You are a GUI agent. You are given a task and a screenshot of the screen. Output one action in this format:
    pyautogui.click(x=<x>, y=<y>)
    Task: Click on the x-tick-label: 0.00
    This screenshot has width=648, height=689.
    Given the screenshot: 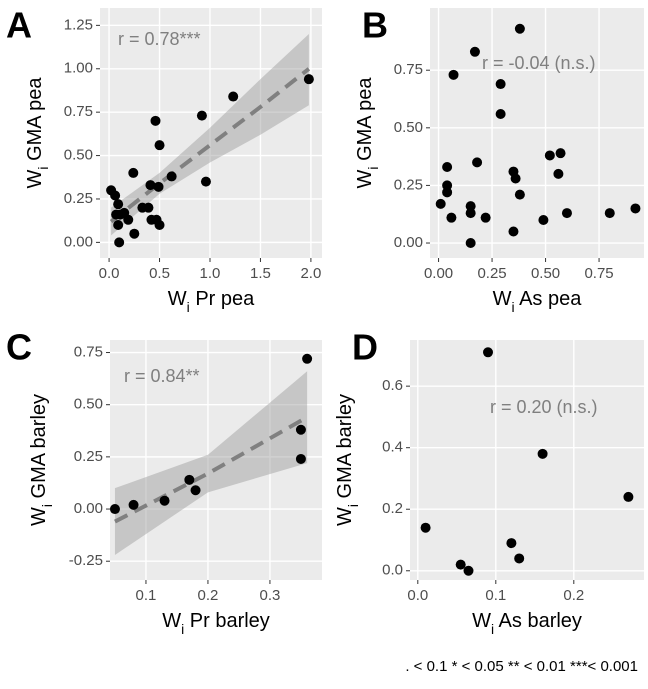 What is the action you would take?
    pyautogui.click(x=438, y=273)
    